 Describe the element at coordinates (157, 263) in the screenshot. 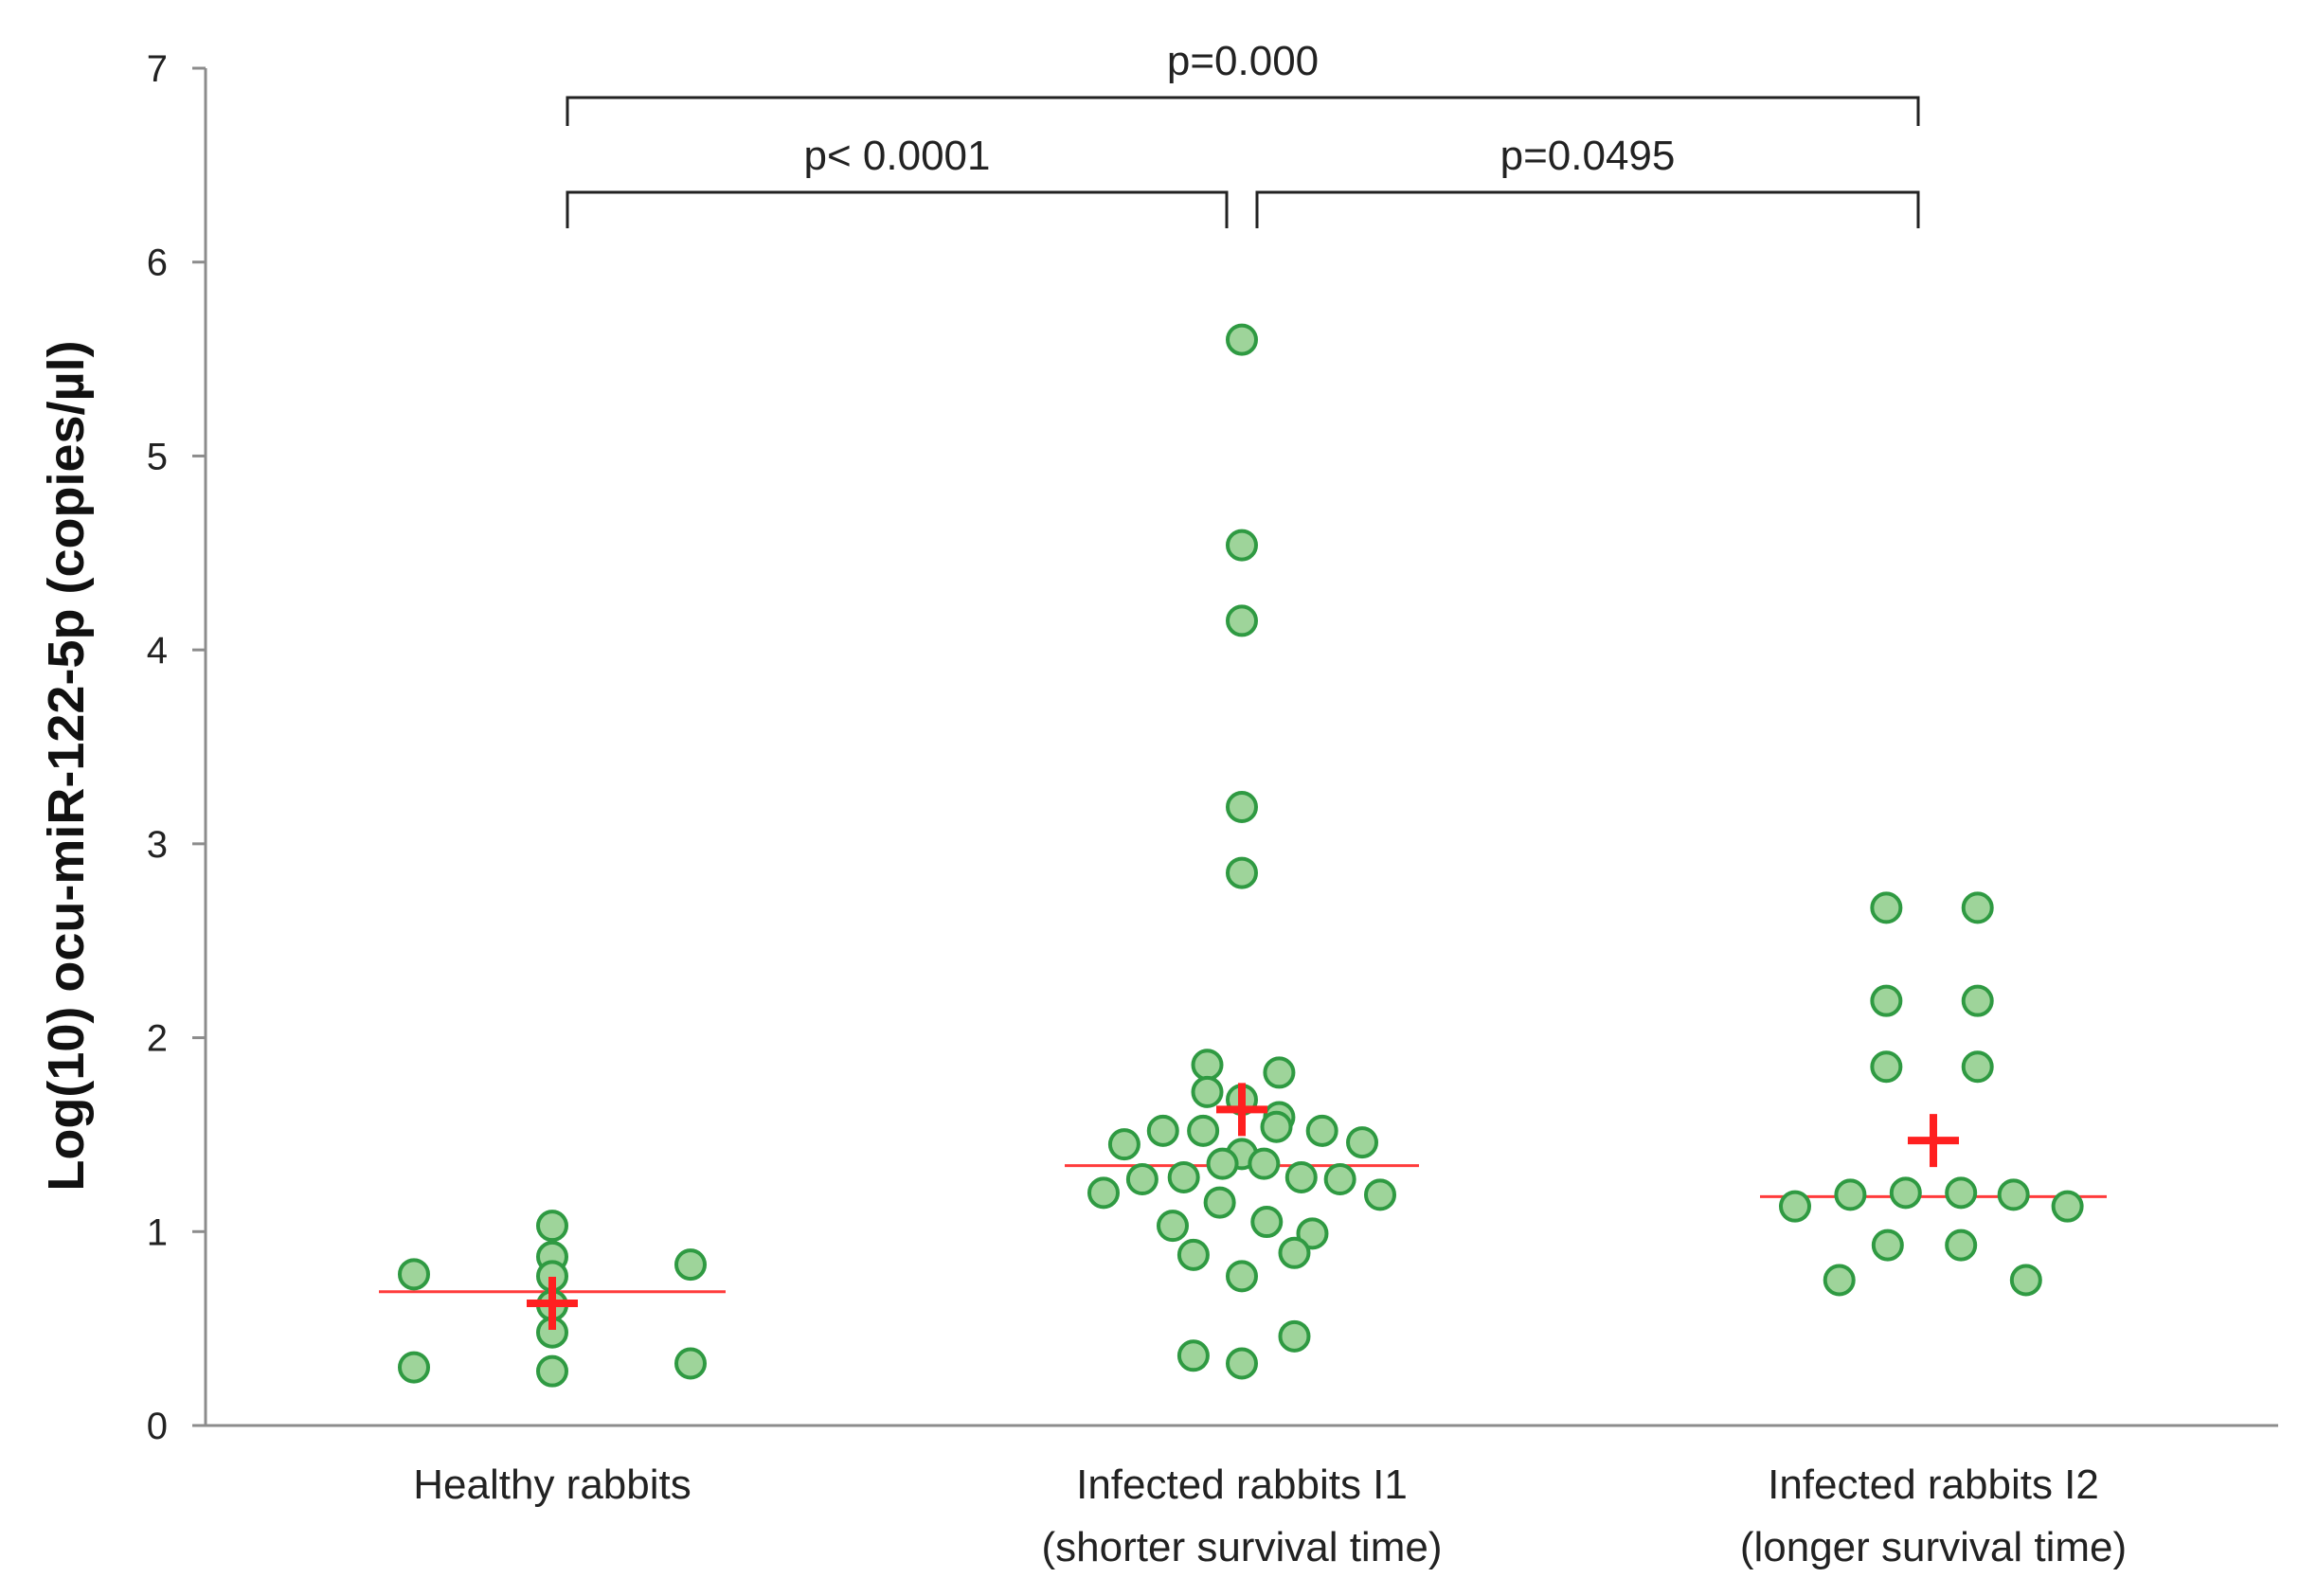

I see `y-tick-label: 6` at that location.